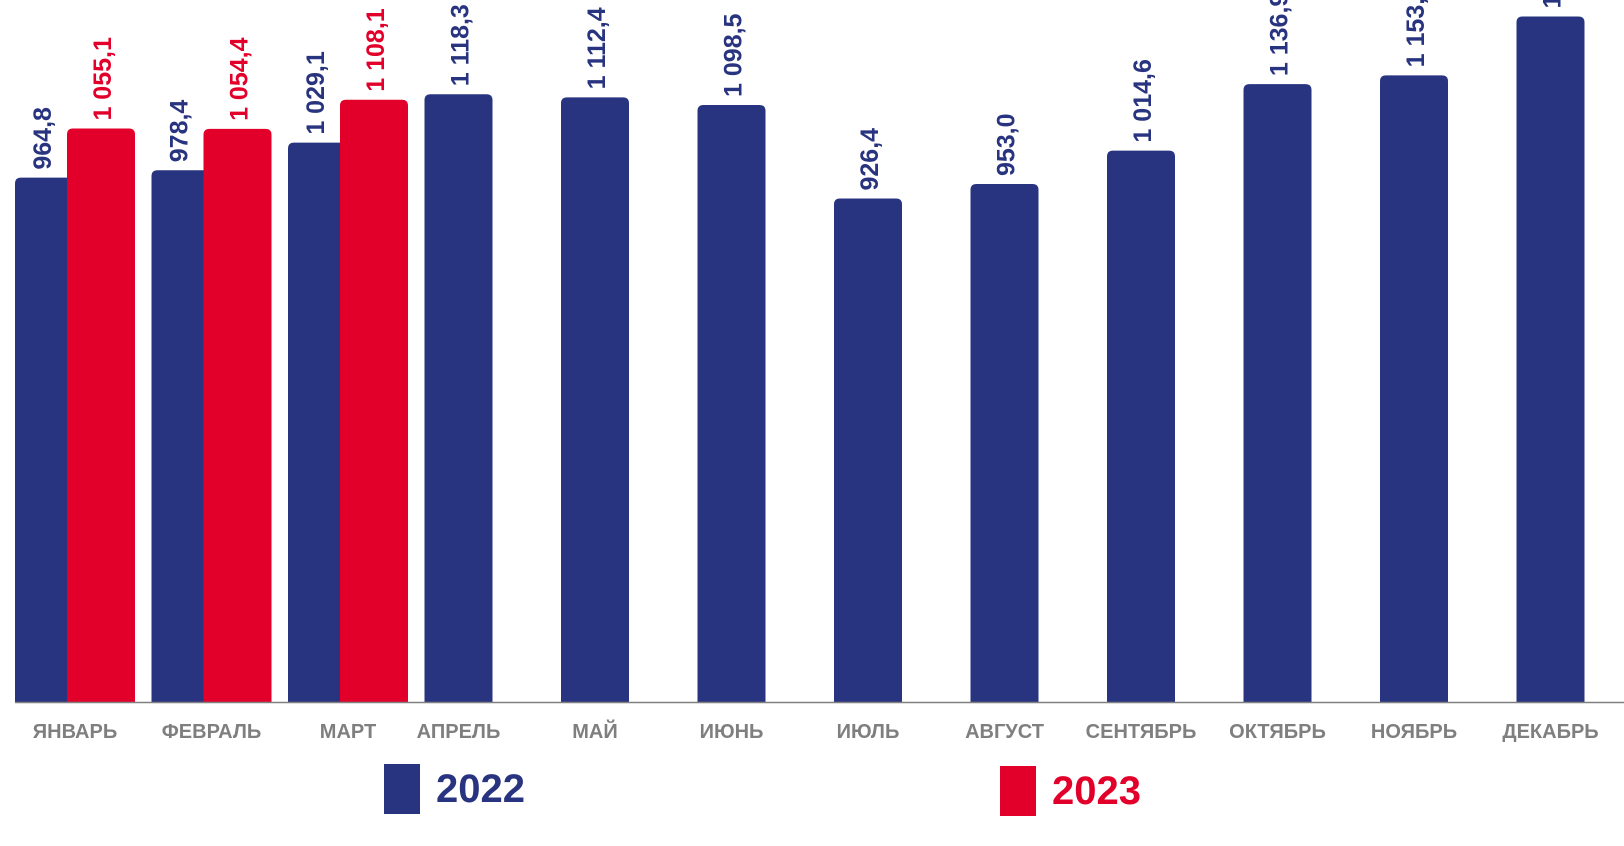 This screenshot has height=846, width=1624. Describe the element at coordinates (348, 732) in the screenshot. I see `category-label-3: МАРТ` at that location.